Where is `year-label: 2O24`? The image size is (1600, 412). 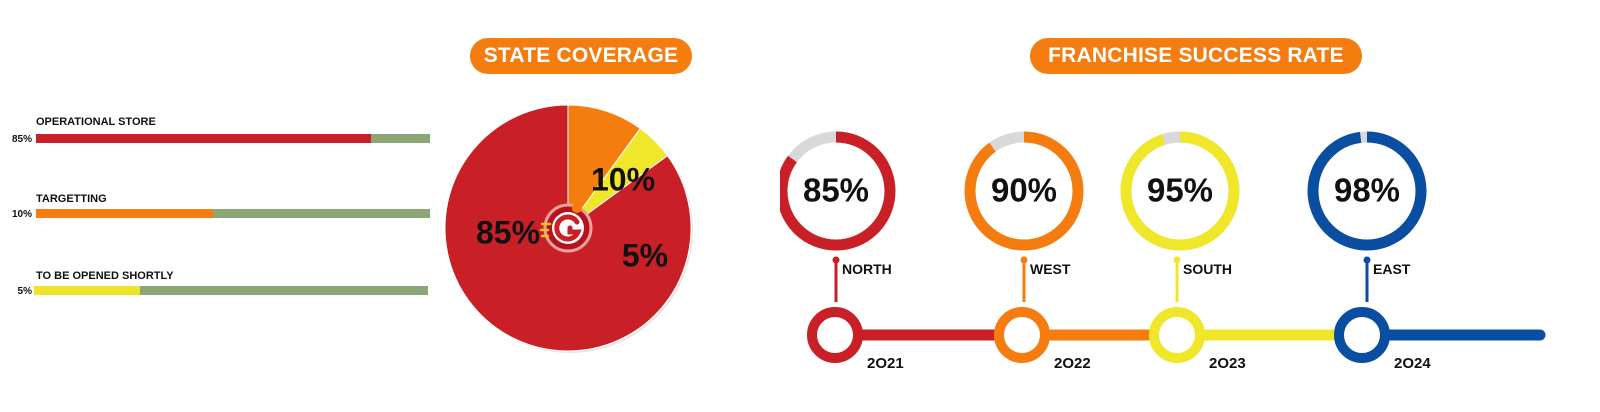 year-label: 2O24 is located at coordinates (1412, 363).